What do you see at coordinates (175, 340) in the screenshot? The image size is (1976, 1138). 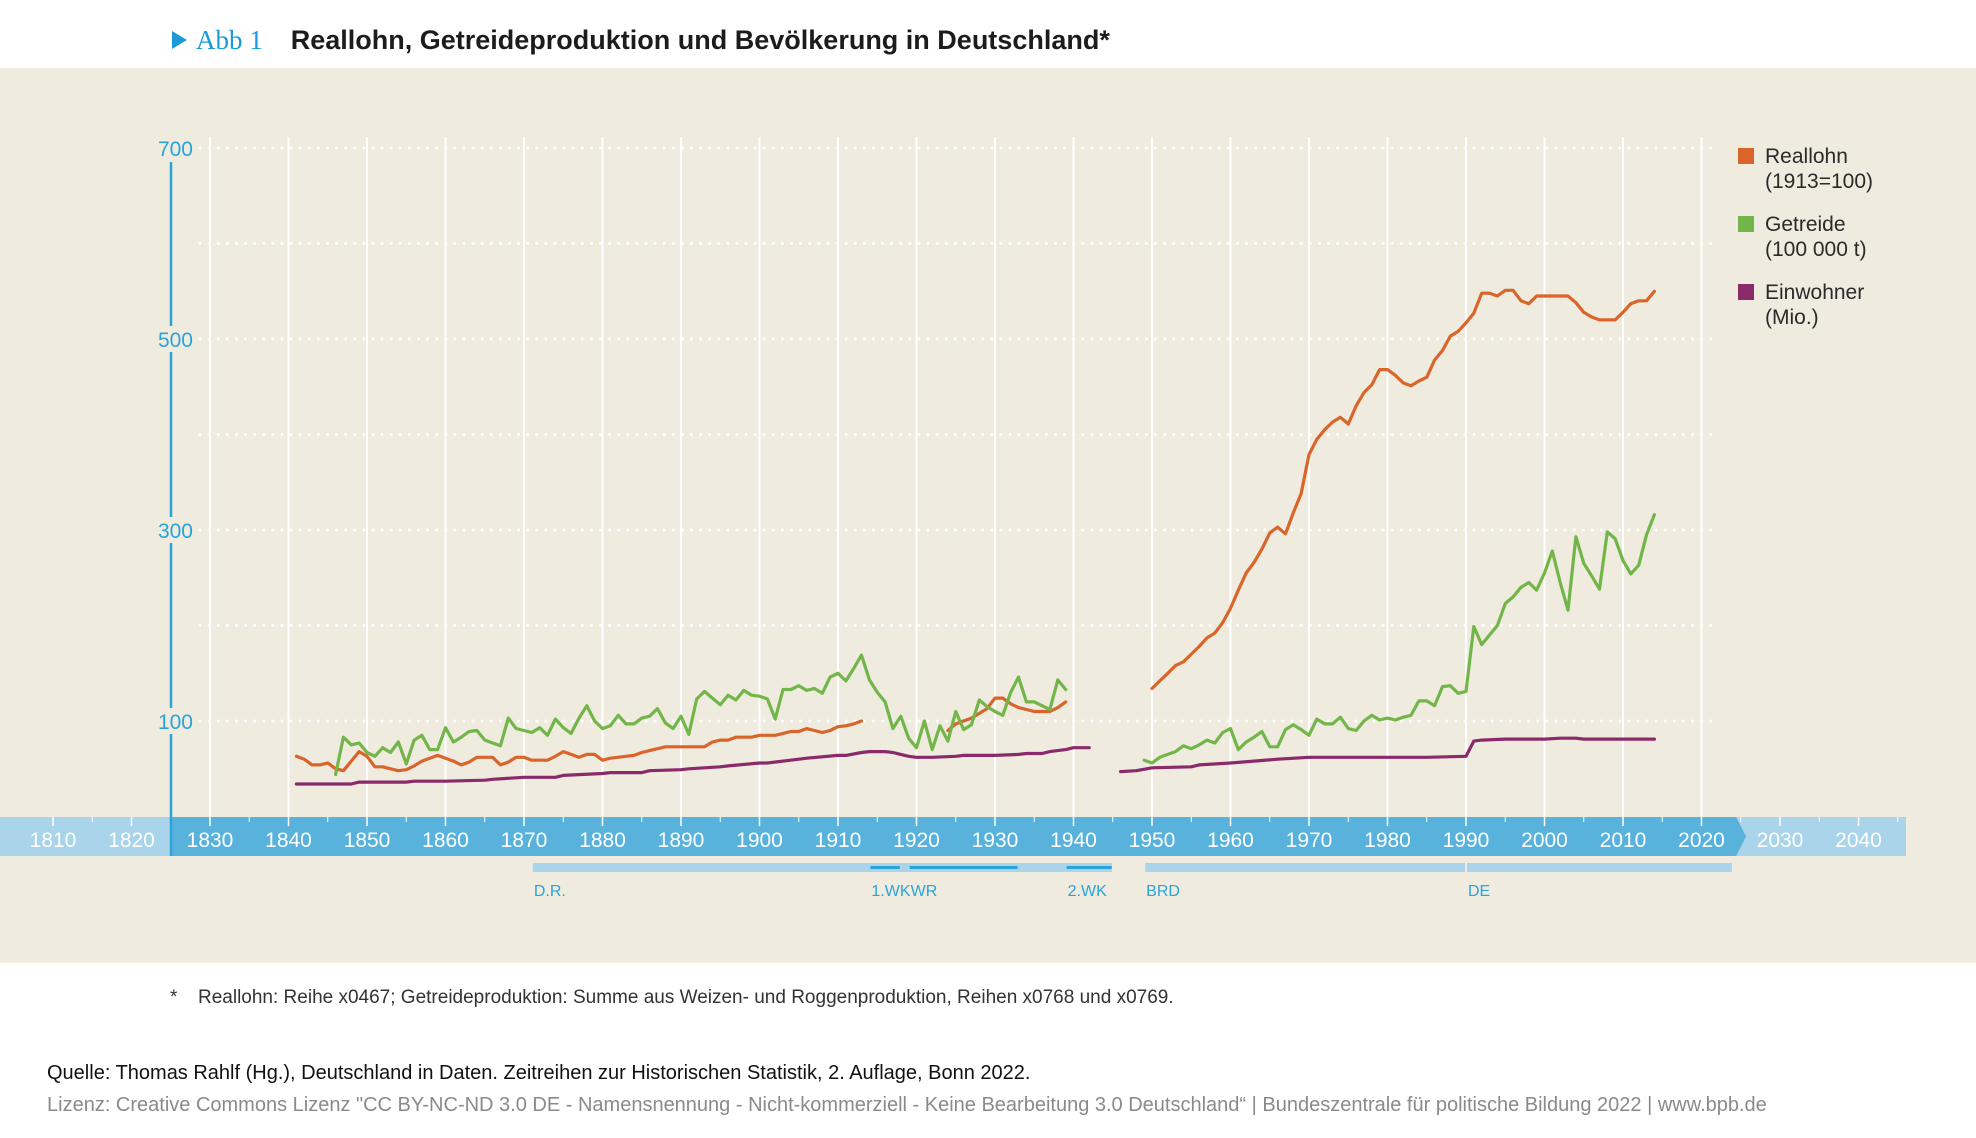 I see `y-tick-label: 500` at bounding box center [175, 340].